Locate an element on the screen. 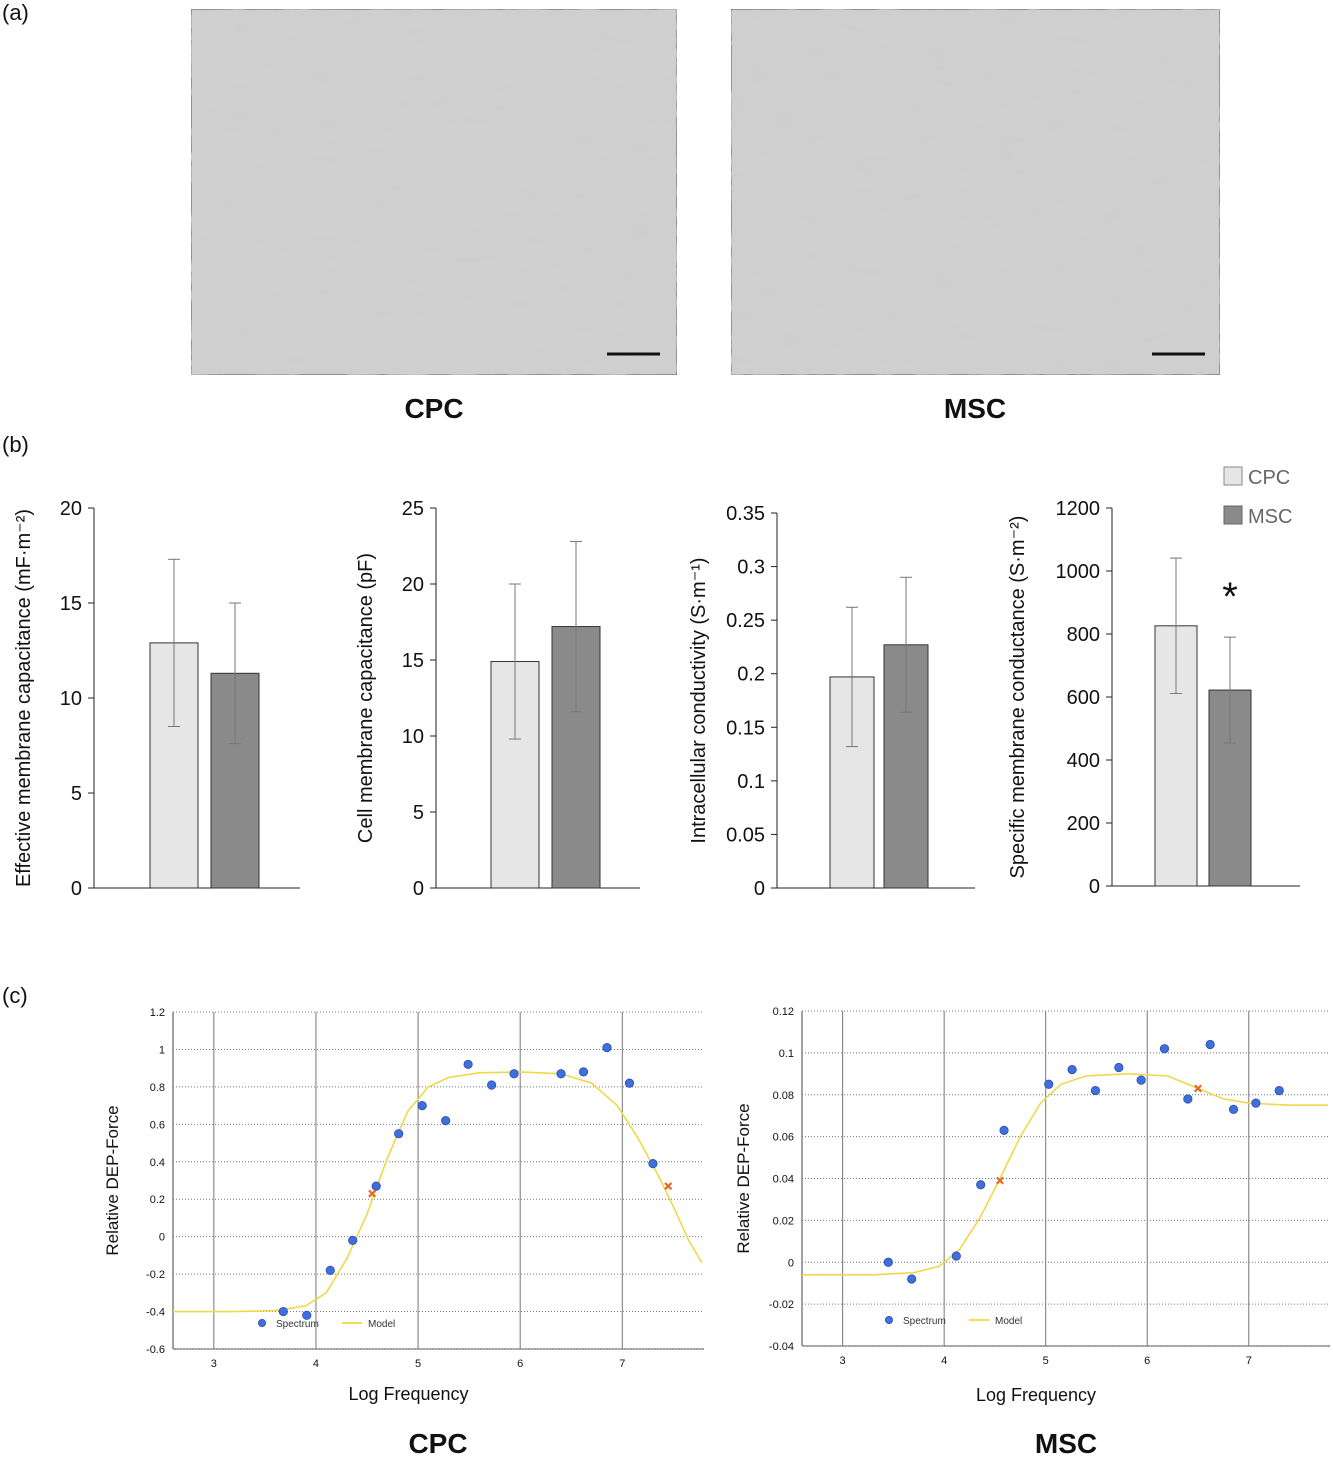  panel-label-c: (c) is located at coordinates (15, 995).